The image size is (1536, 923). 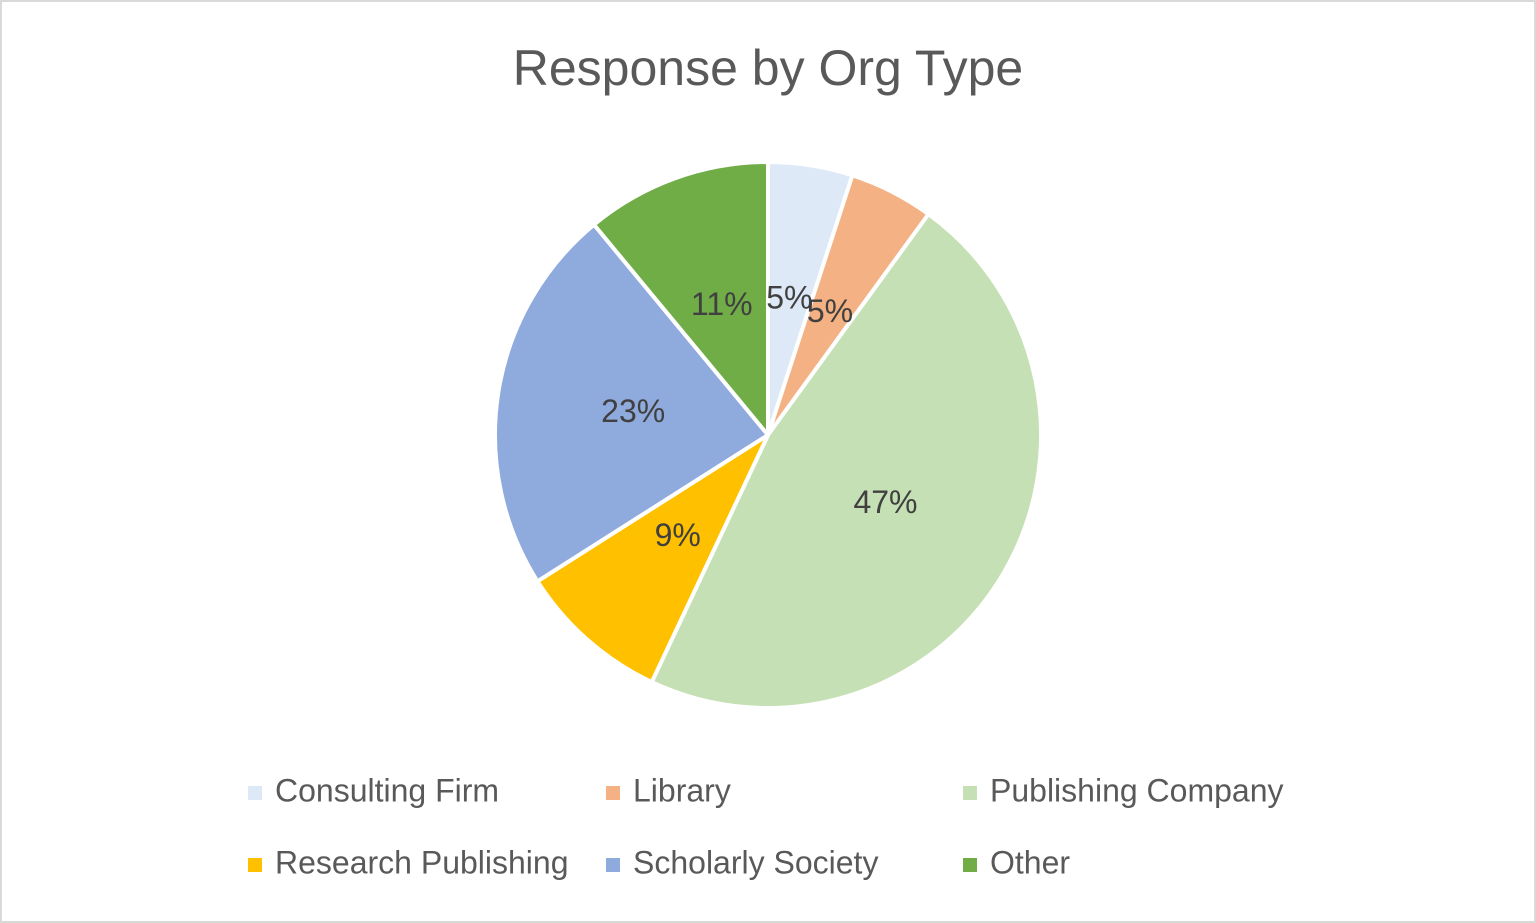 What do you see at coordinates (1137, 790) in the screenshot?
I see `legend-label: Publishing Company` at bounding box center [1137, 790].